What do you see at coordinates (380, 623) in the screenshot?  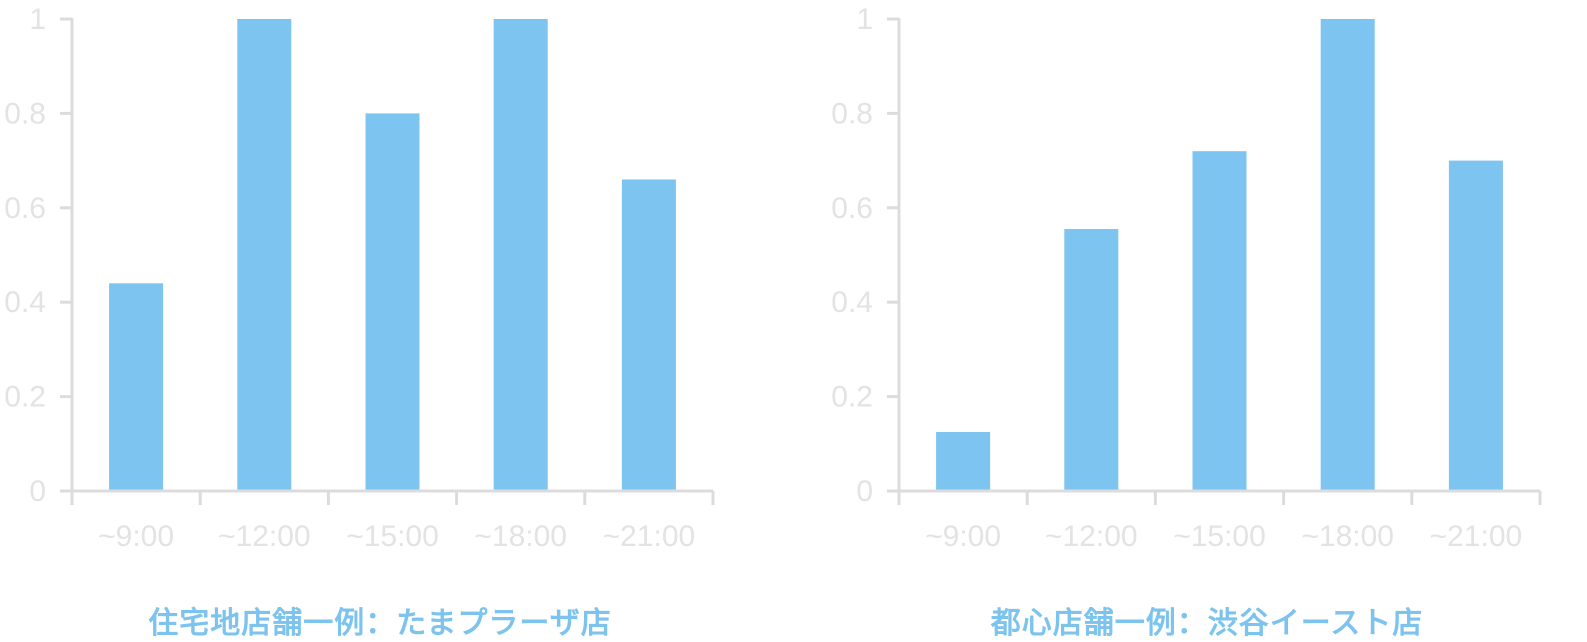 I see `chart-left-caption: 住宅地店舗一例：たまプラーザ店` at bounding box center [380, 623].